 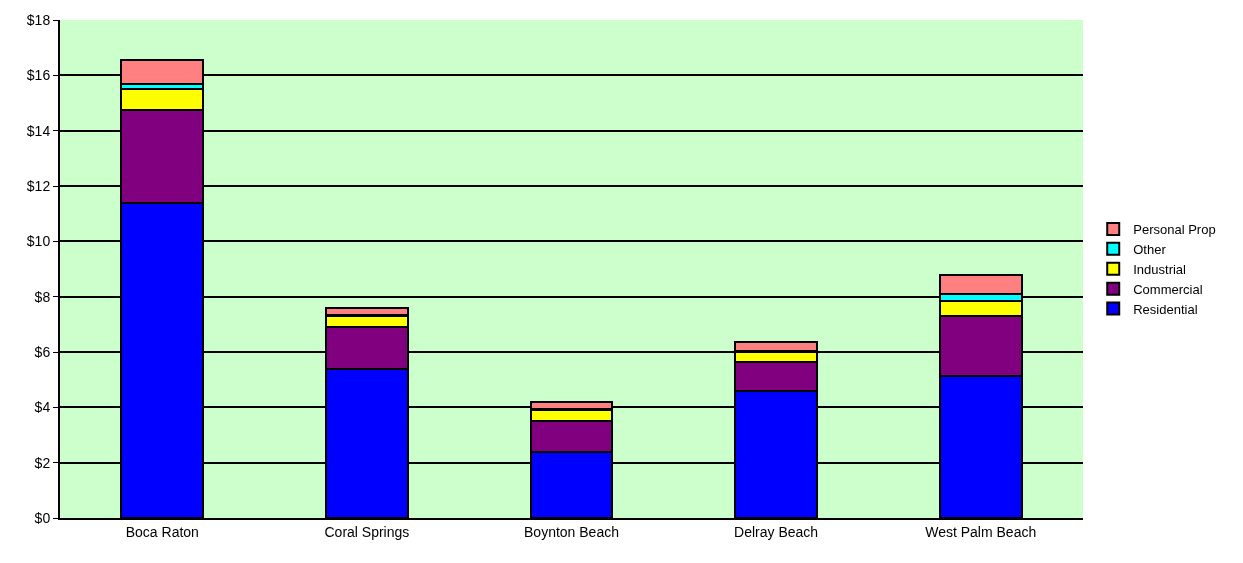 I want to click on y-tick-label: $14, so click(x=38, y=130).